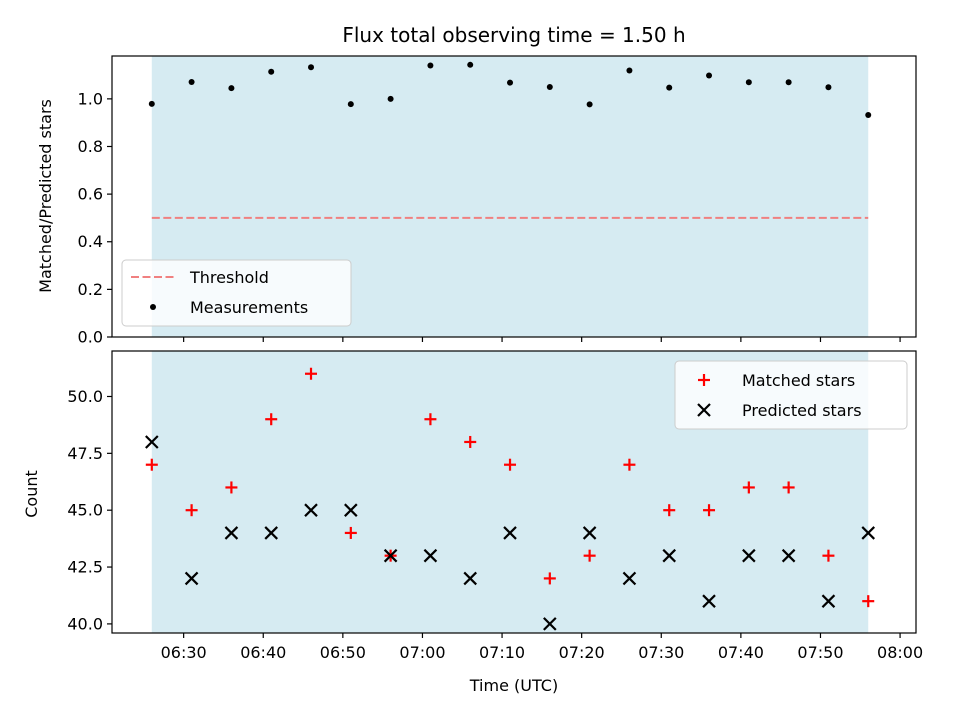  I want to click on legend-matched-swatch, so click(704, 380).